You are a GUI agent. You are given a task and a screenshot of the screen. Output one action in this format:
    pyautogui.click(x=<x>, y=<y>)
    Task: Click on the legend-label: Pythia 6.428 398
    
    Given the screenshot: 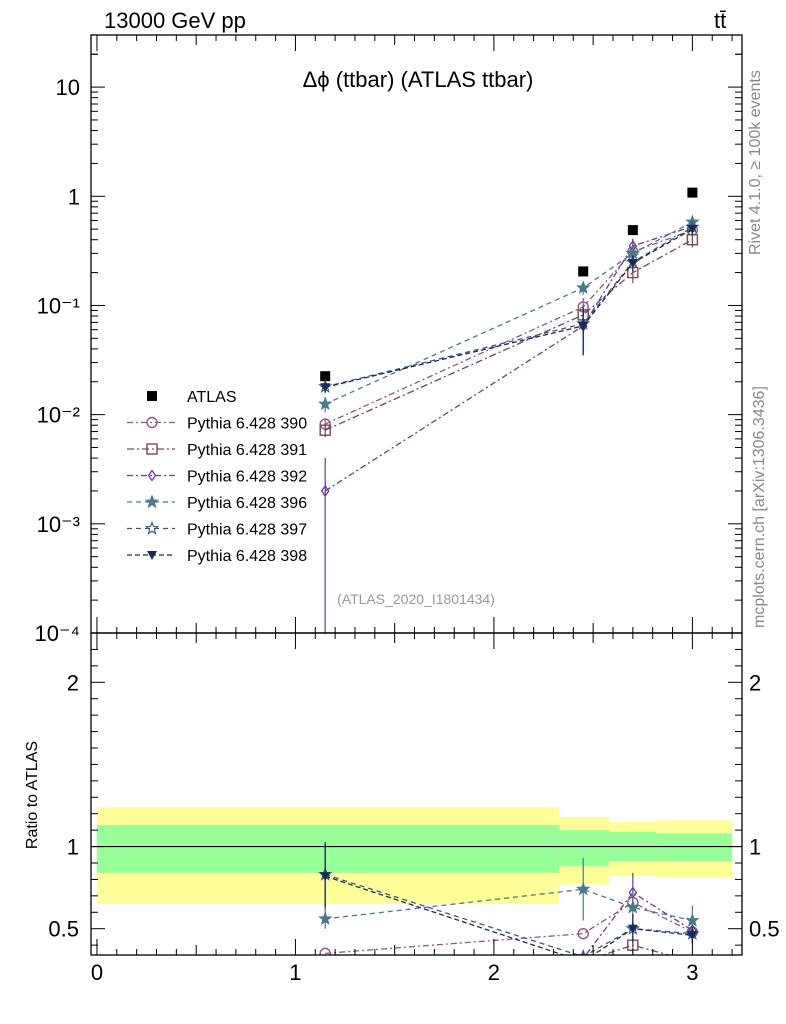 What is the action you would take?
    pyautogui.click(x=247, y=556)
    